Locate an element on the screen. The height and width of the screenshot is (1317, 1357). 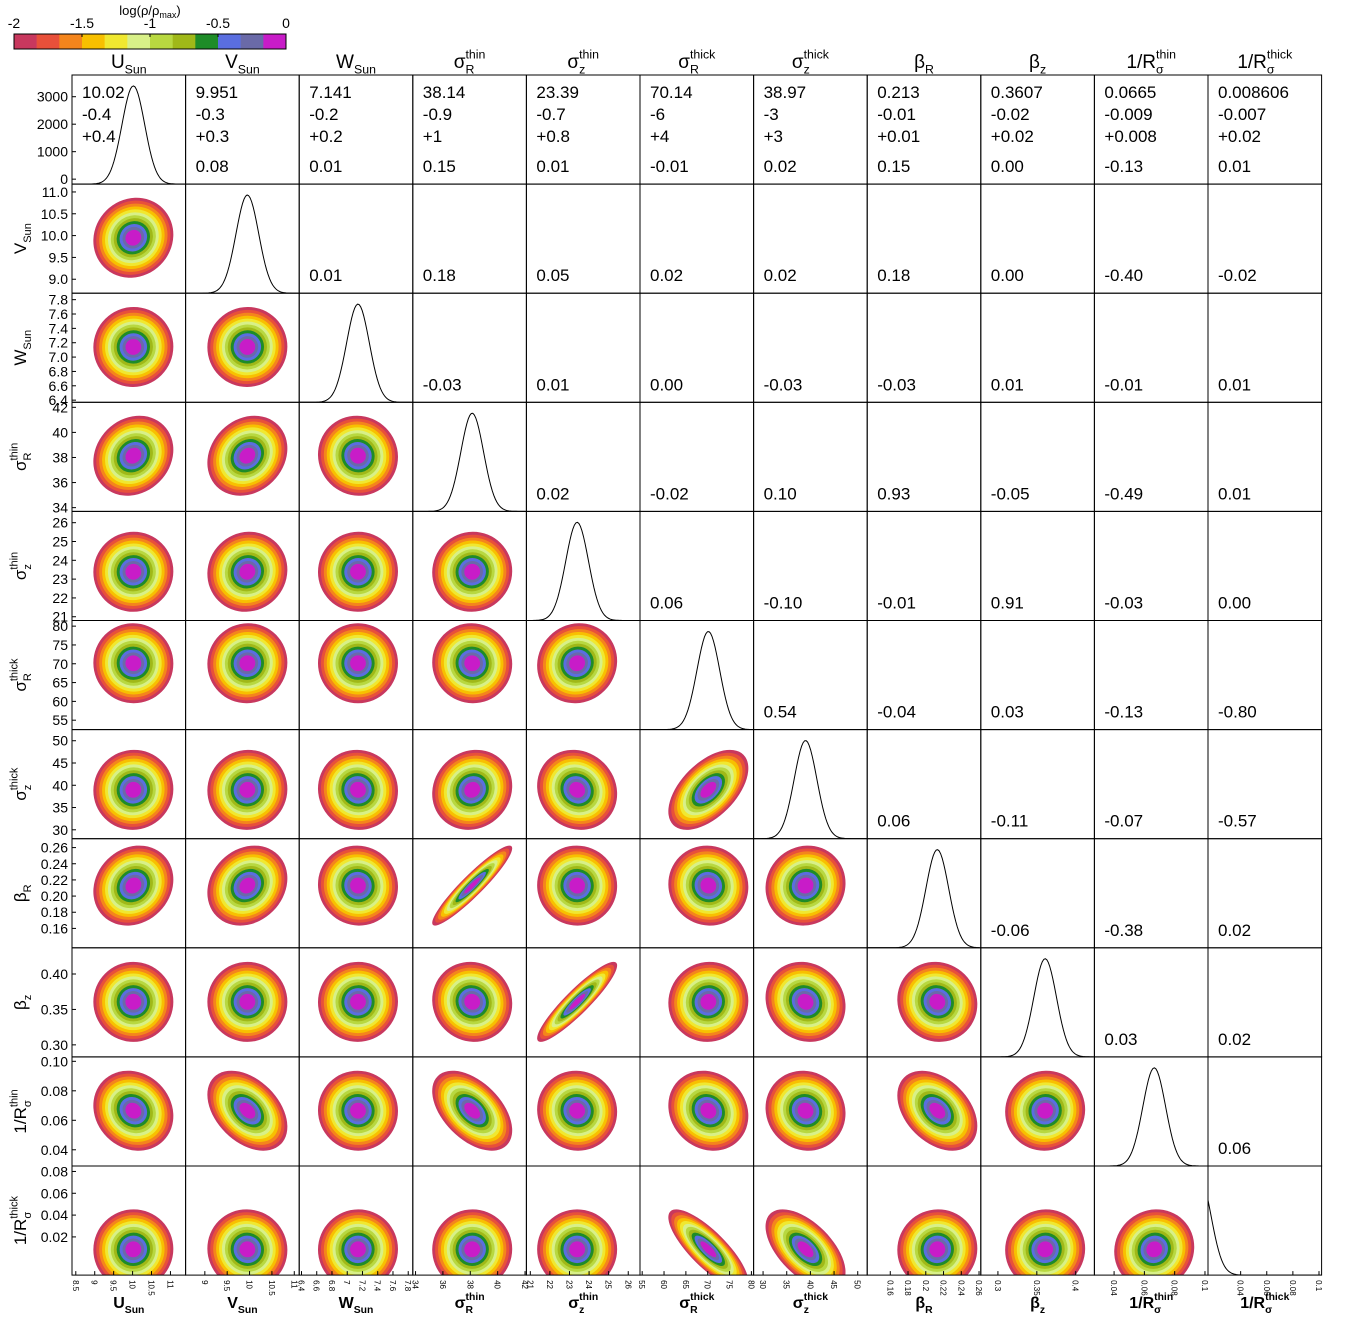
param-name: σzthin is located at coordinates (583, 62).